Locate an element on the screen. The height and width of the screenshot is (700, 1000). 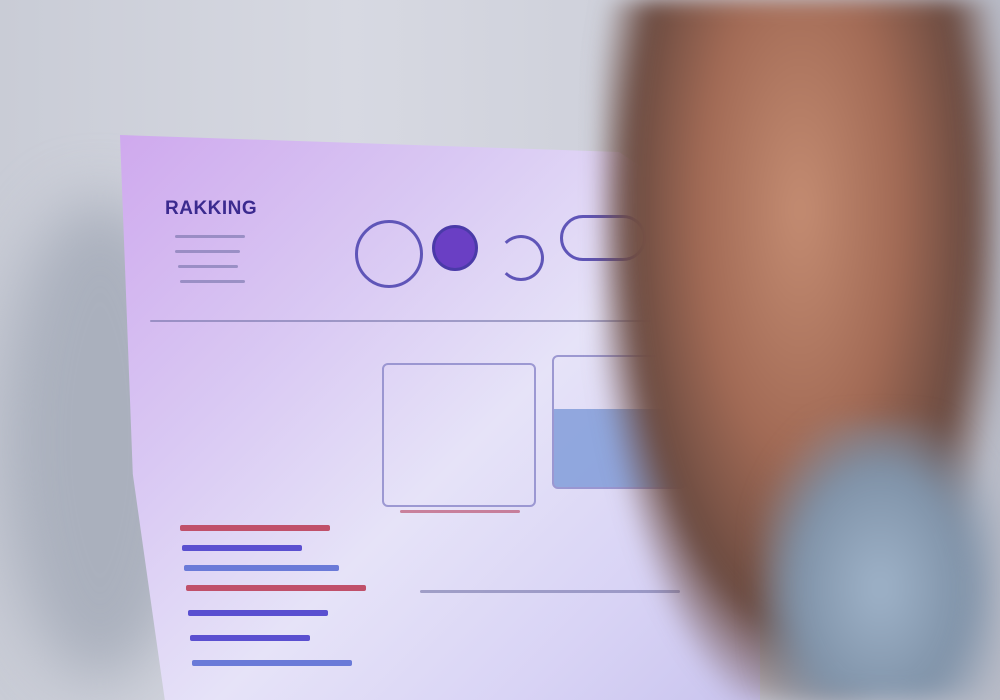
chart-panel is located at coordinates (459, 435).